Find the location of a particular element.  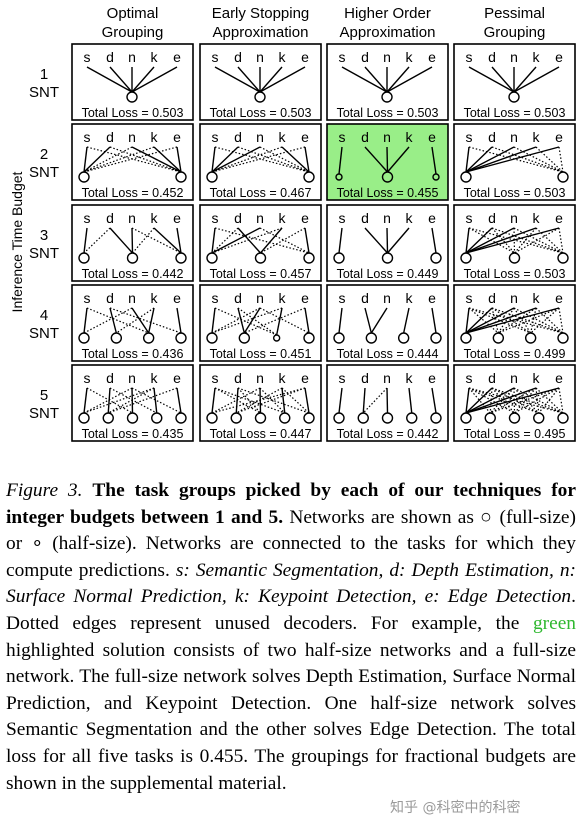

watermark: 知乎 @科密中的科密 is located at coordinates (455, 808).